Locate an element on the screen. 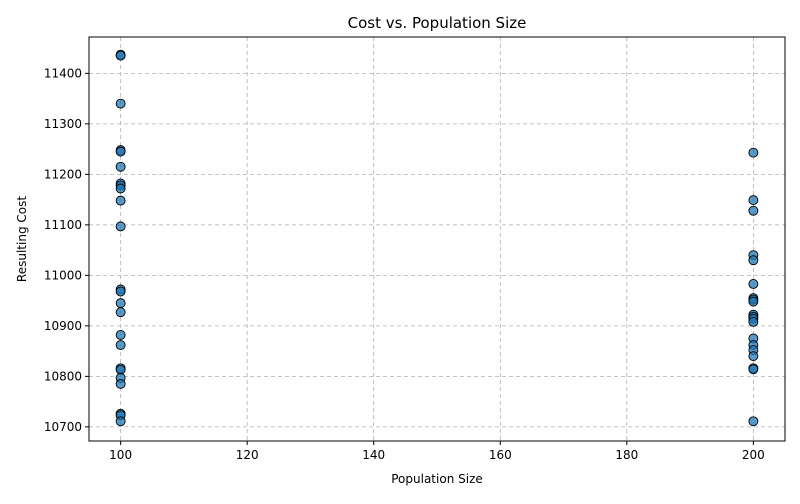  x-tick-label: 100 is located at coordinates (120, 455).